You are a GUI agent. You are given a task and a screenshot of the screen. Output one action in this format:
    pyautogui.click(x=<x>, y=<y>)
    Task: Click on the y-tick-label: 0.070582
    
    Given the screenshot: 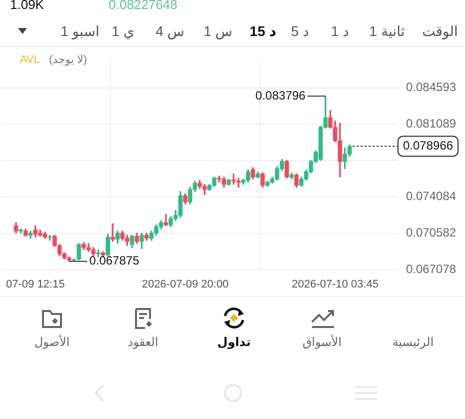 What is the action you would take?
    pyautogui.click(x=431, y=233)
    